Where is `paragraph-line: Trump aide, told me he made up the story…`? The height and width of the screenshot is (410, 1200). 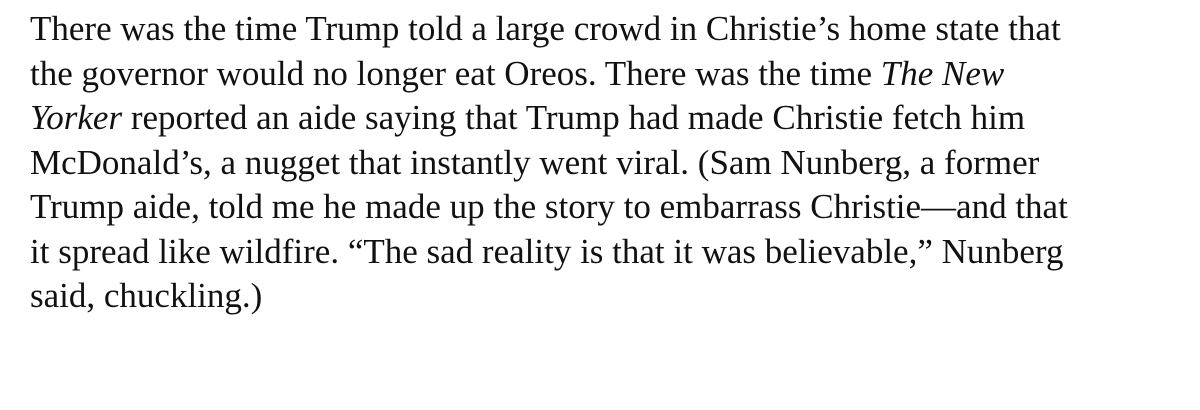
paragraph-line: Trump aide, told me he made up the story… is located at coordinates (605, 207).